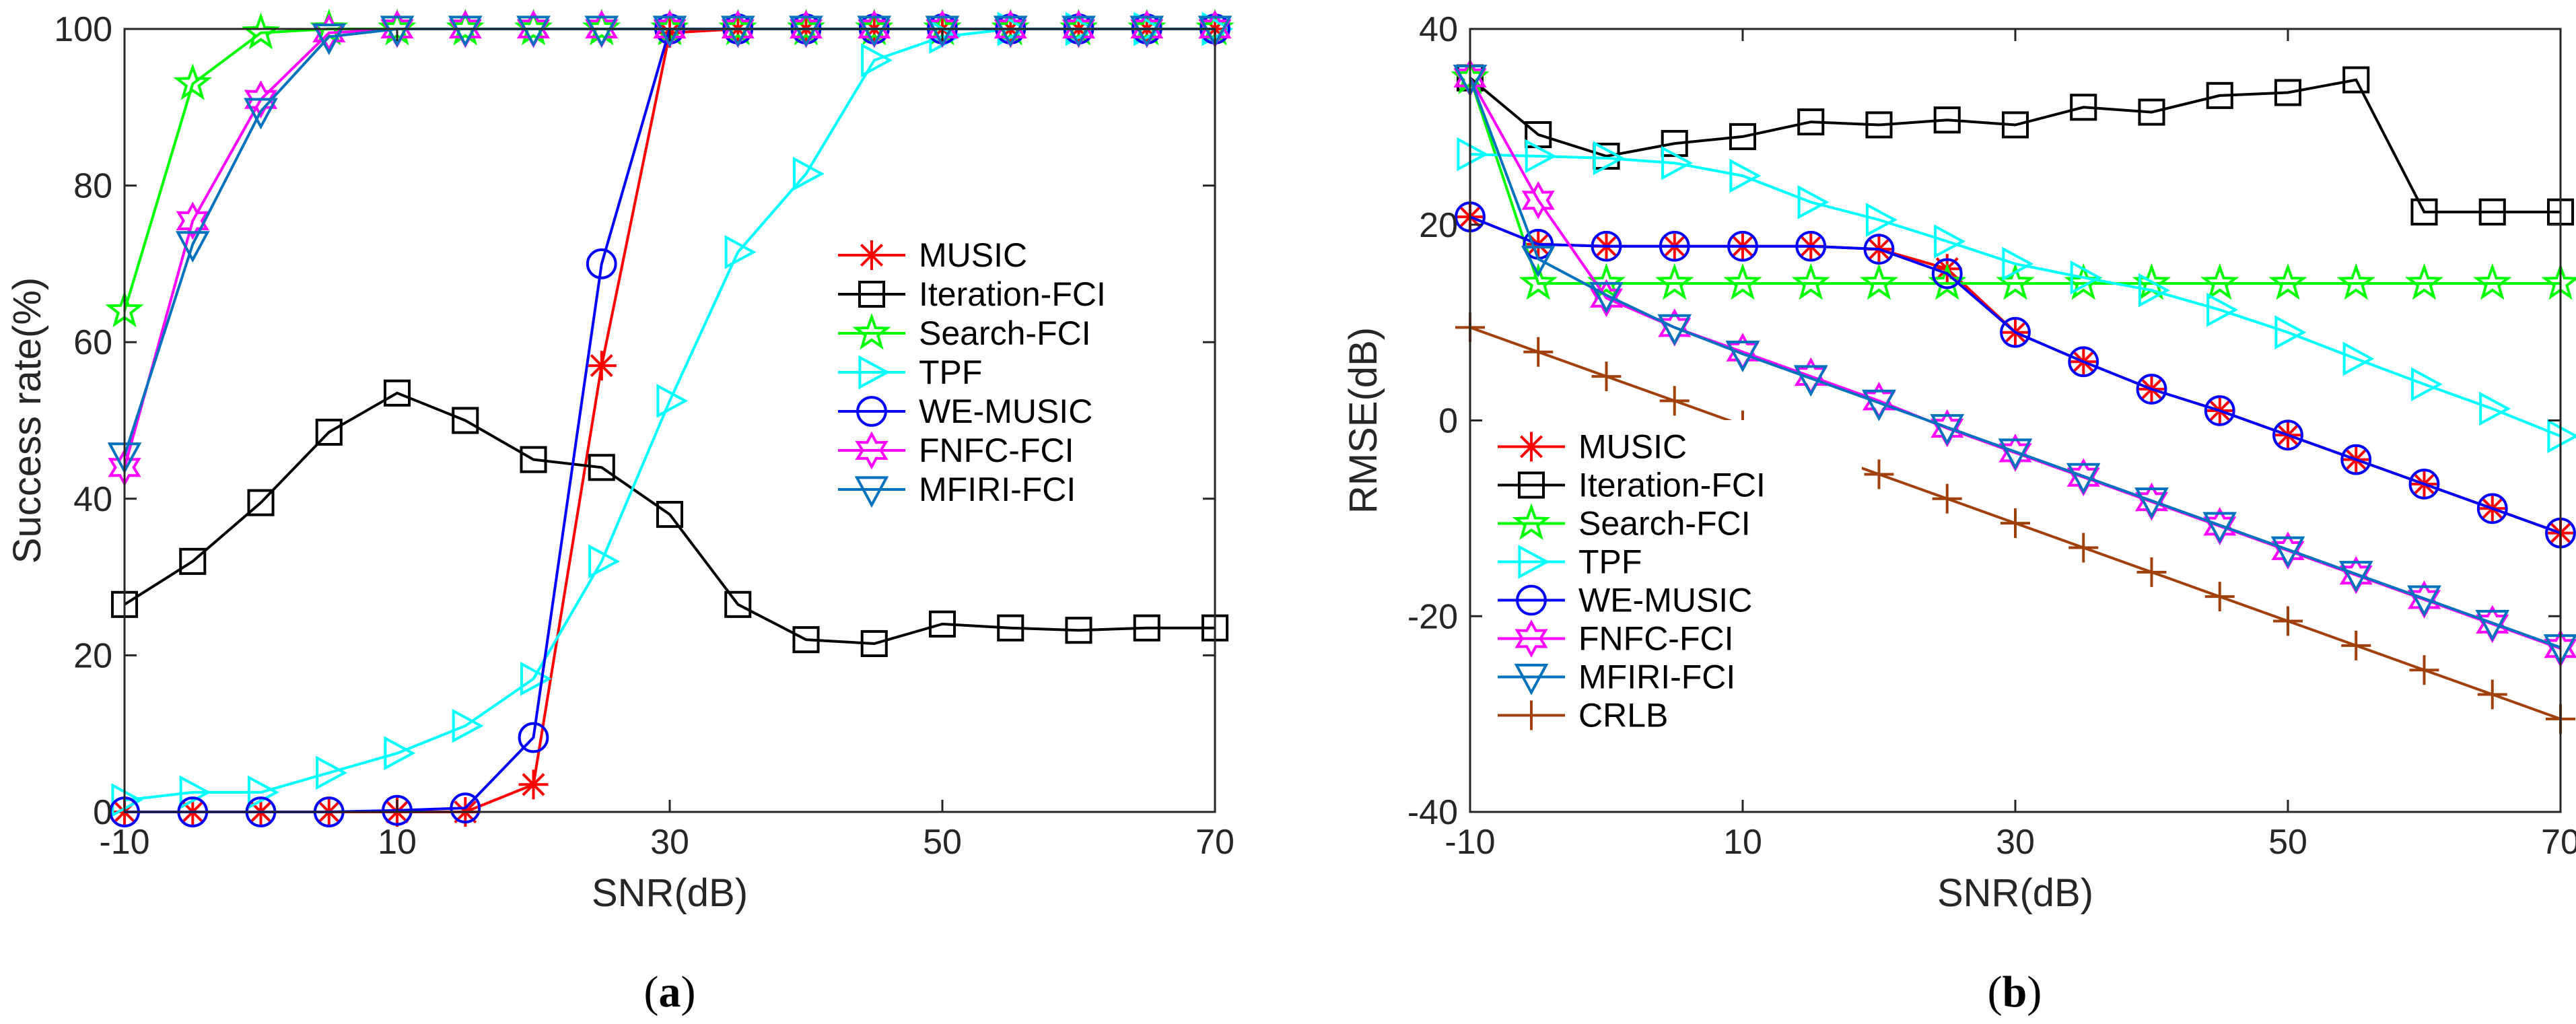  Describe the element at coordinates (2015, 145) in the screenshot. I see `series-line-iteration-fci` at that location.